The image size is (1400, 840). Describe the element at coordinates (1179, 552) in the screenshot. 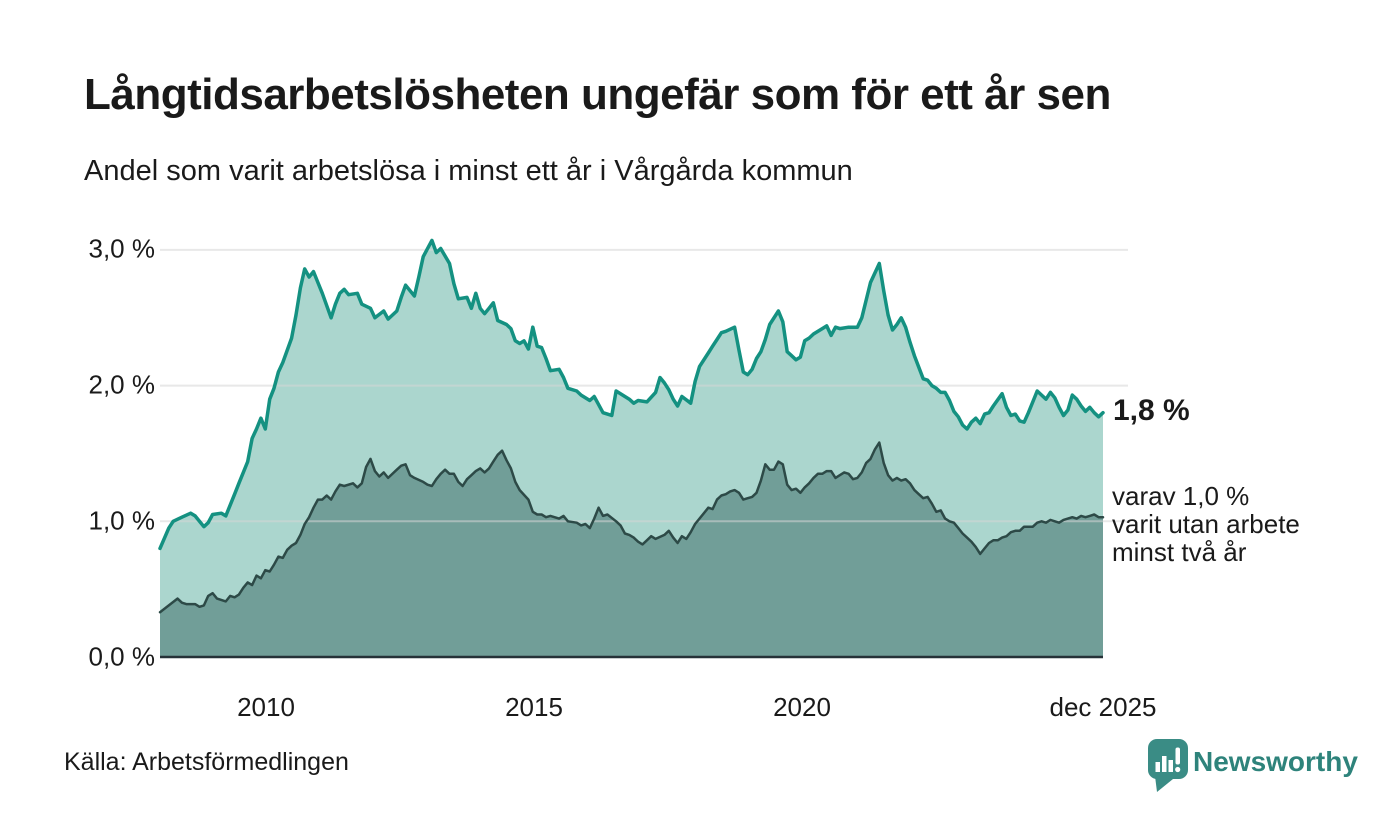

I see `end-value-label-two-years-line3: minst två år` at that location.